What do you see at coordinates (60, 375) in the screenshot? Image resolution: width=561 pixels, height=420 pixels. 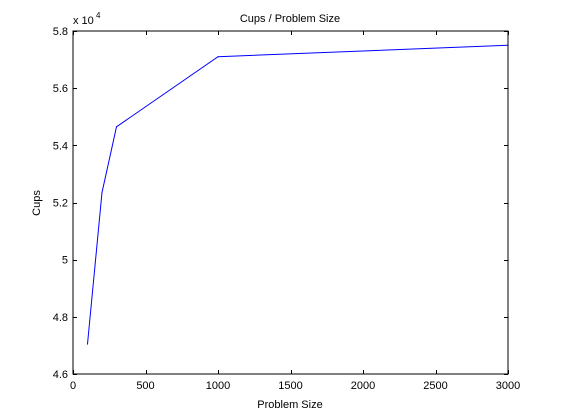 I see `y-tick-label: 4.6` at bounding box center [60, 375].